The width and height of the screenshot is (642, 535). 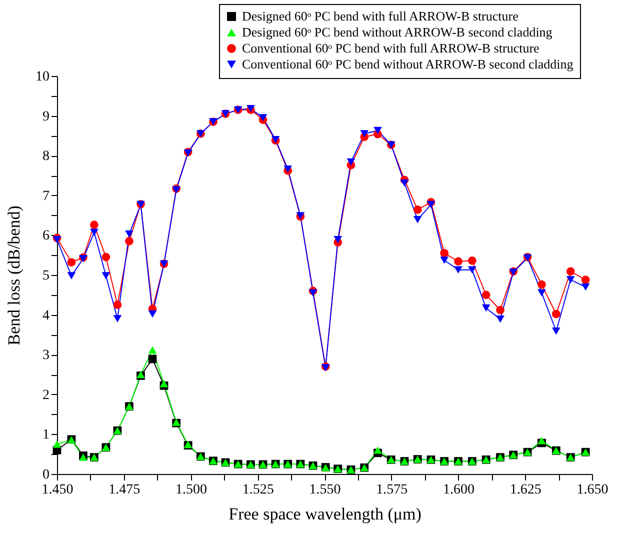 I want to click on x-tick-label: 1.525, so click(x=258, y=490).